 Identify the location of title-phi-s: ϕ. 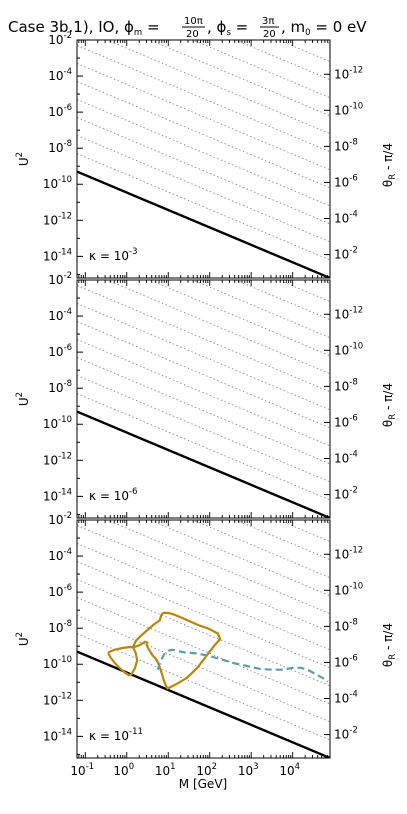
(222, 27).